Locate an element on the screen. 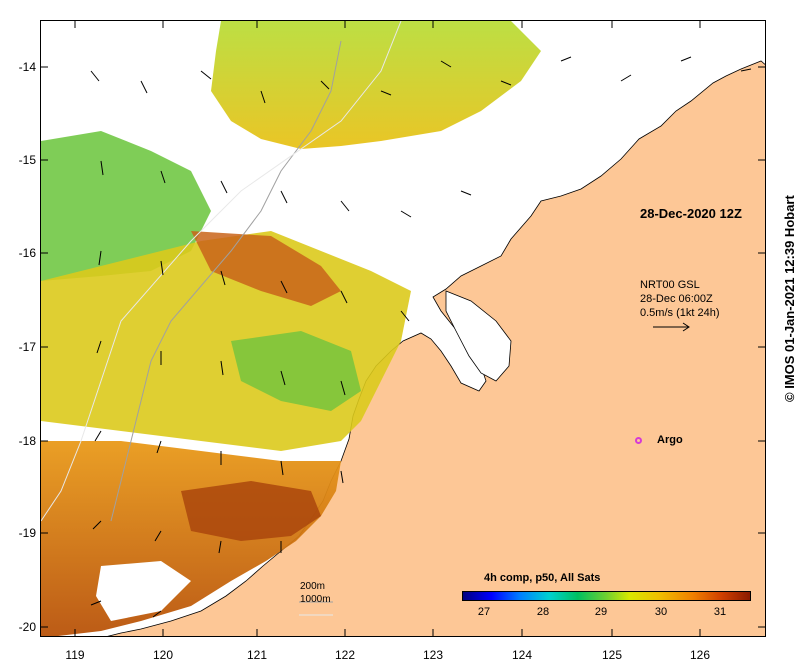  lon-label: 124 is located at coordinates (522, 655).